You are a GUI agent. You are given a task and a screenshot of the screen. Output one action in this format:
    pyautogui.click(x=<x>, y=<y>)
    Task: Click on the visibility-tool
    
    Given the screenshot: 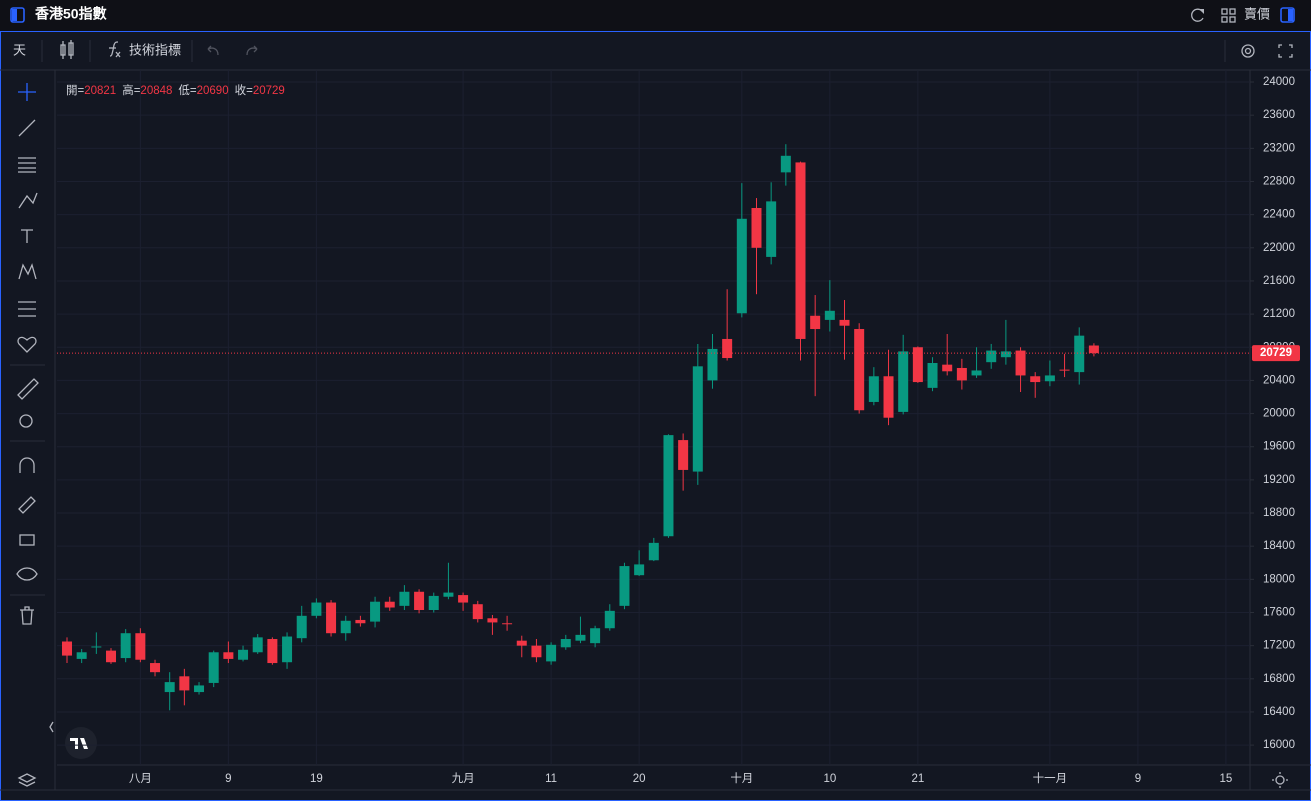 What is the action you would take?
    pyautogui.click(x=27, y=574)
    